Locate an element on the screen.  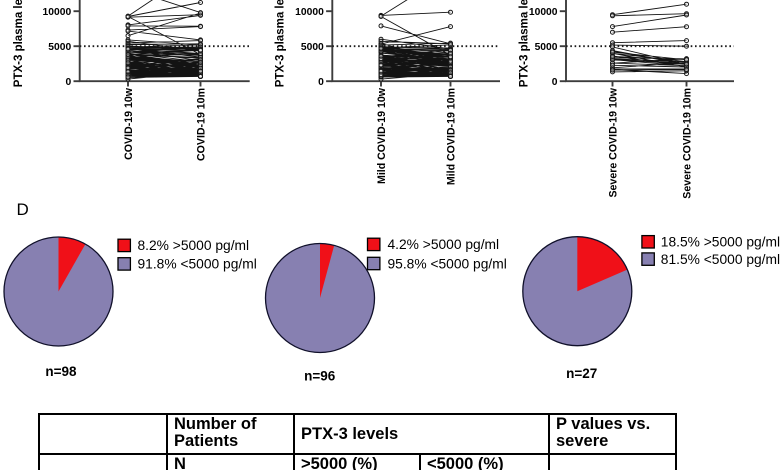
svg-text: n=98 is located at coordinates (61, 371).